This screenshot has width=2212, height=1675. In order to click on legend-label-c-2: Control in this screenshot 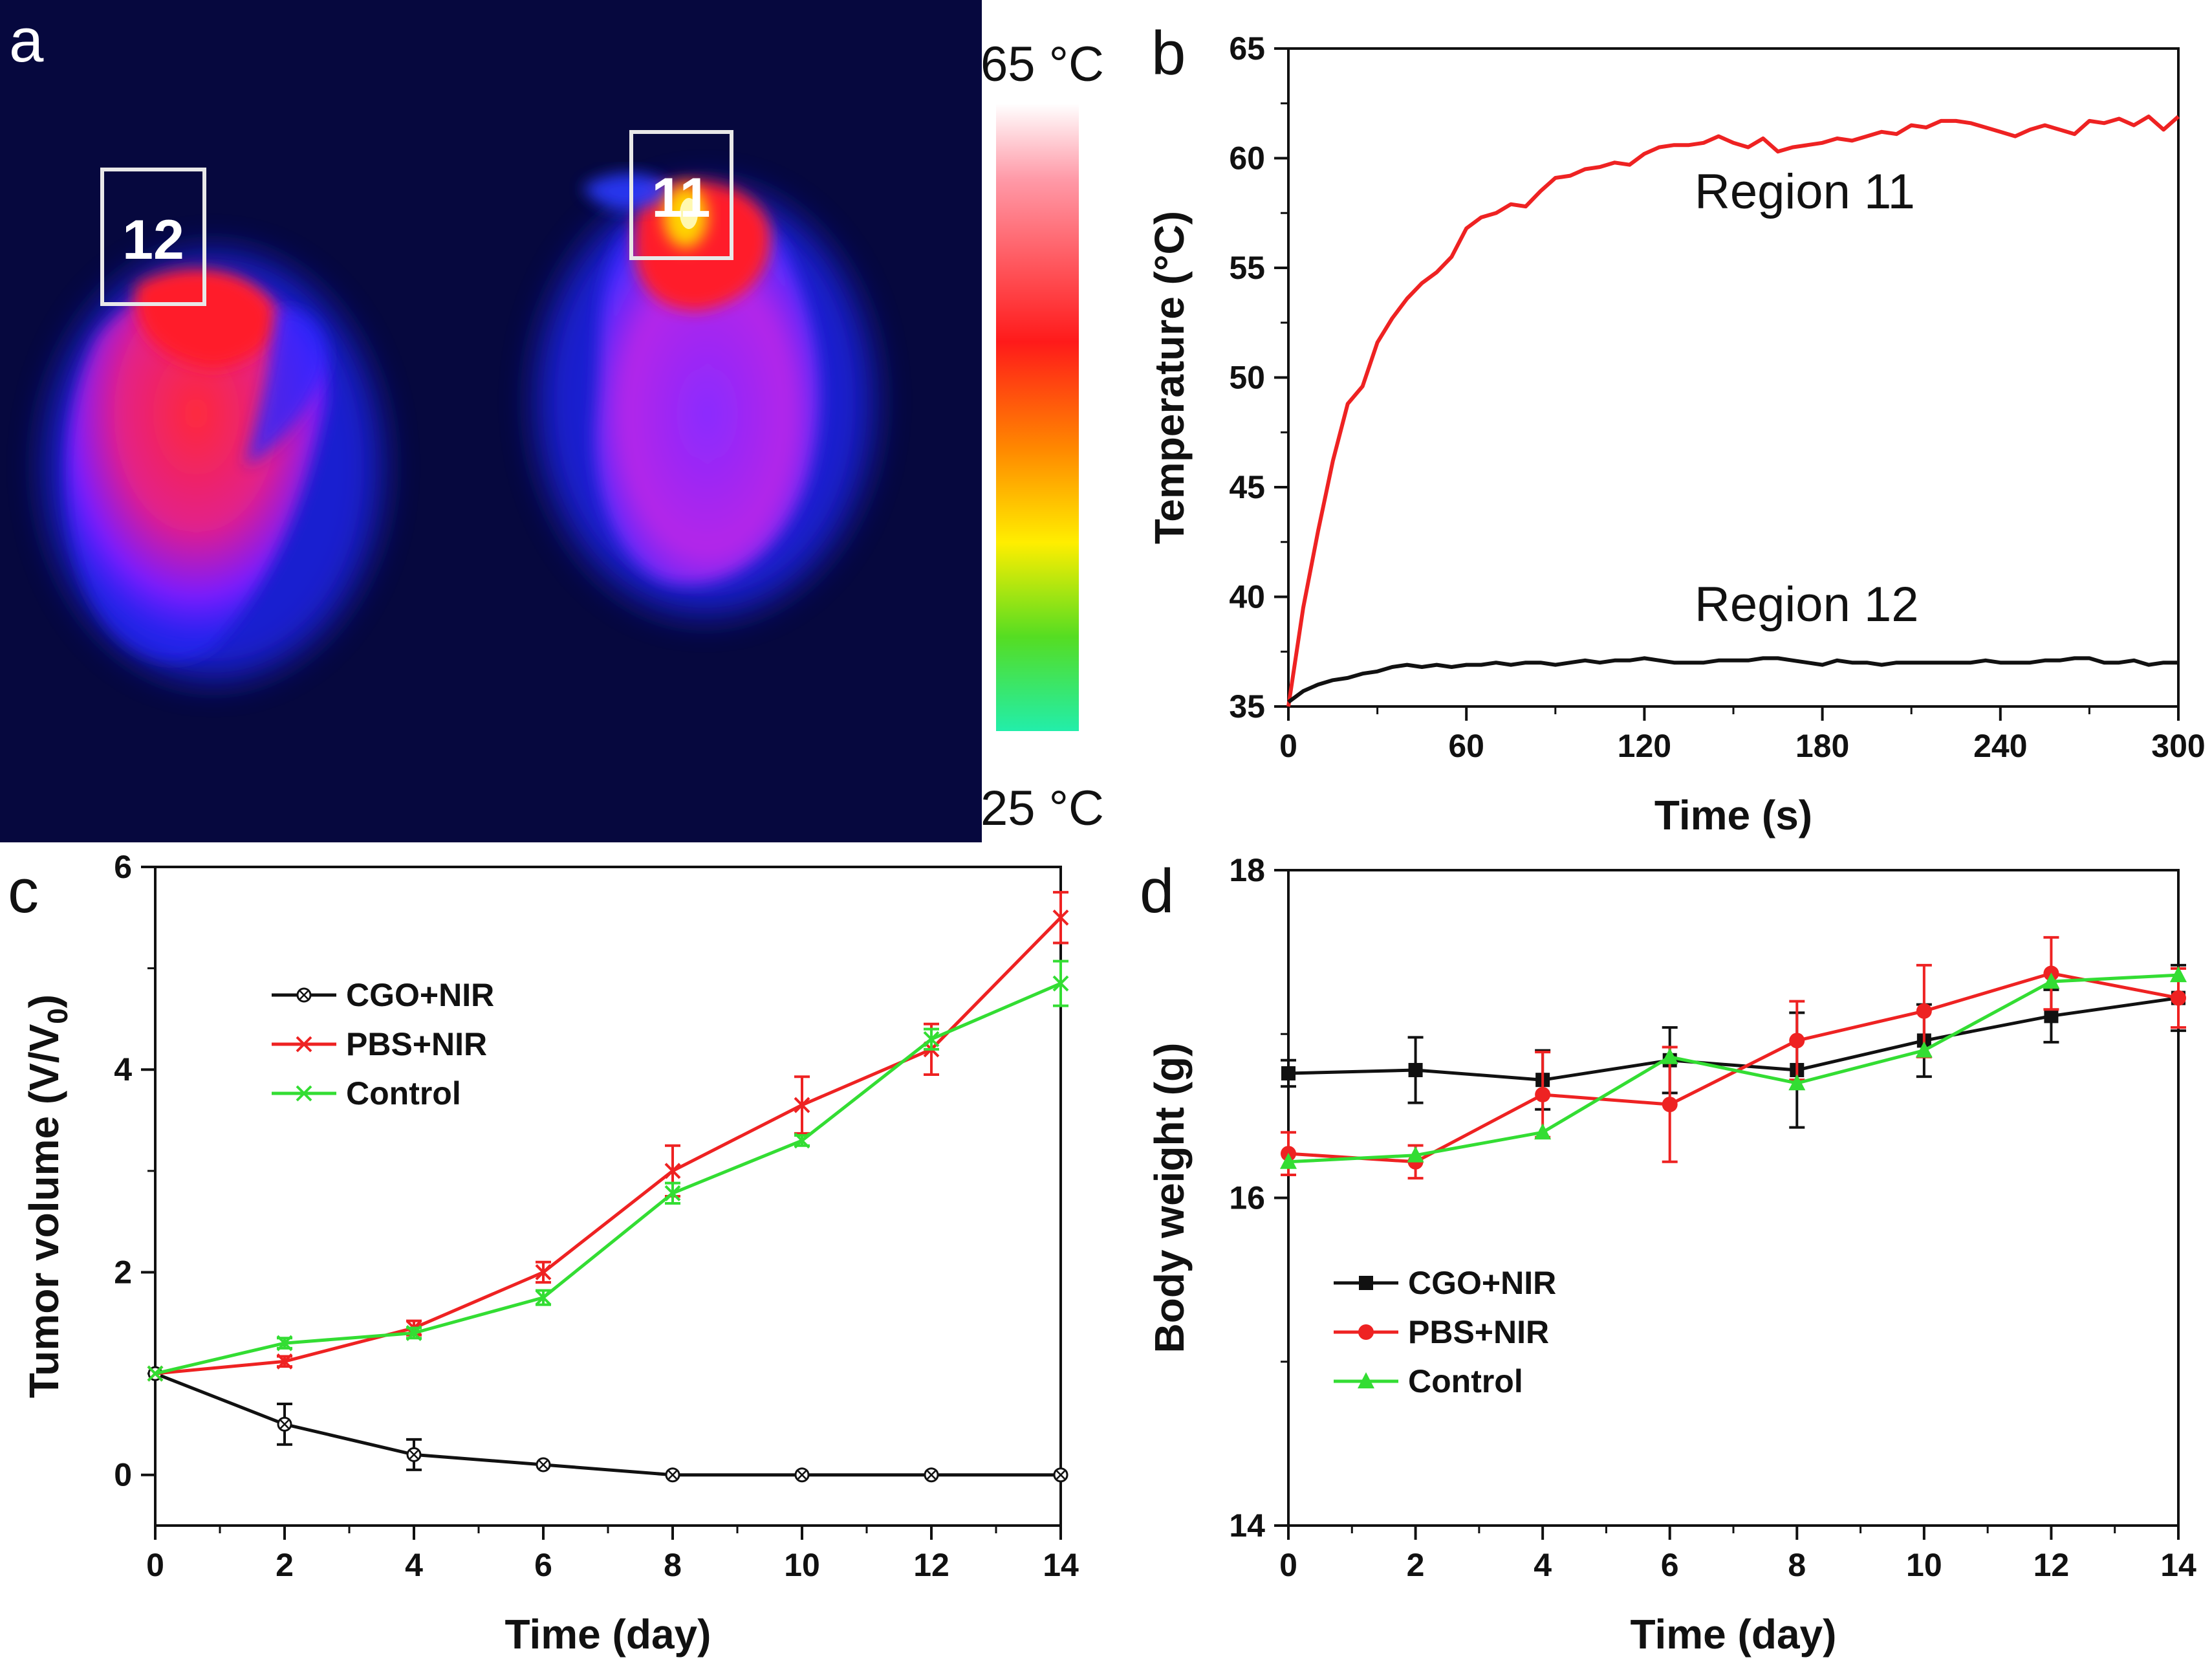, I will do `click(403, 1093)`.